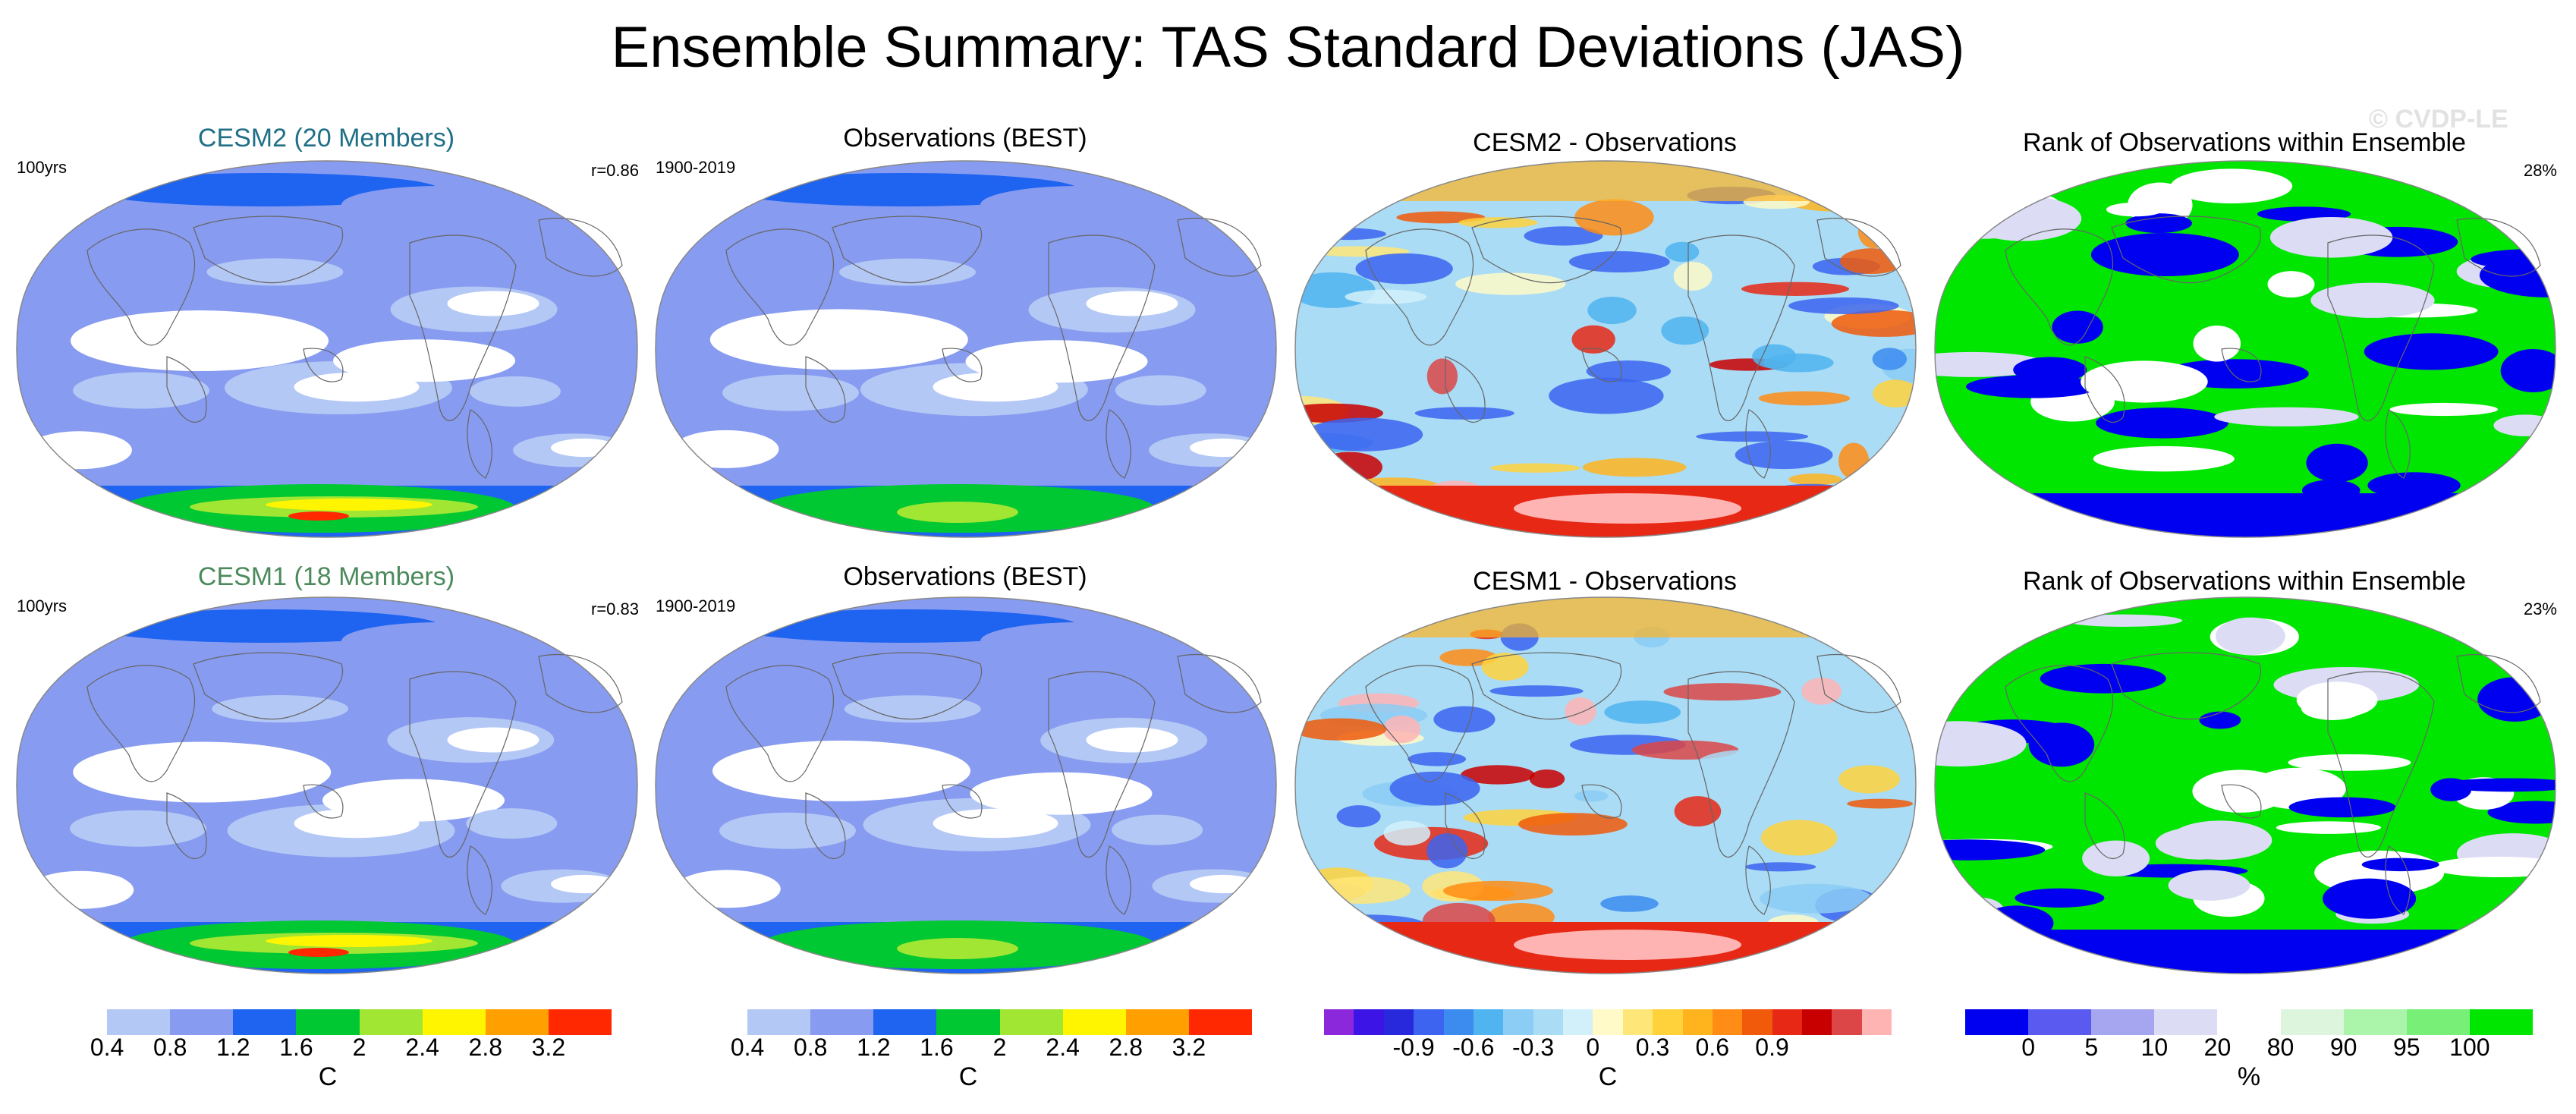 The width and height of the screenshot is (2576, 1114). What do you see at coordinates (107, 1047) in the screenshot?
I see `colorbar-tick-label: 0.4` at bounding box center [107, 1047].